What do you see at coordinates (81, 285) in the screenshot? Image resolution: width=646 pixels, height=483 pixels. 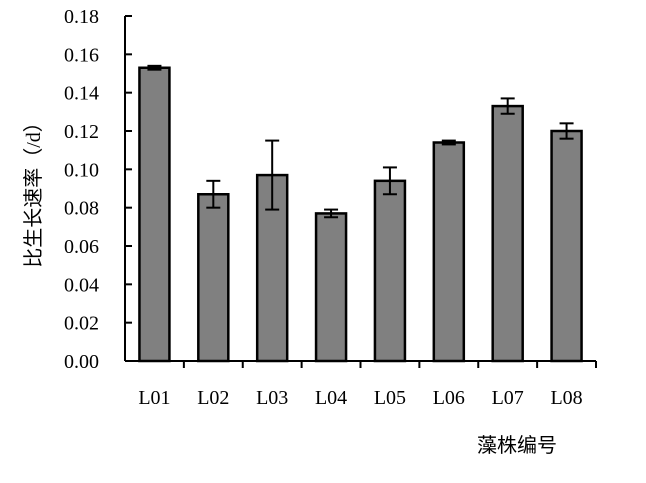 I see `y-tick-label: 0.04` at bounding box center [81, 285].